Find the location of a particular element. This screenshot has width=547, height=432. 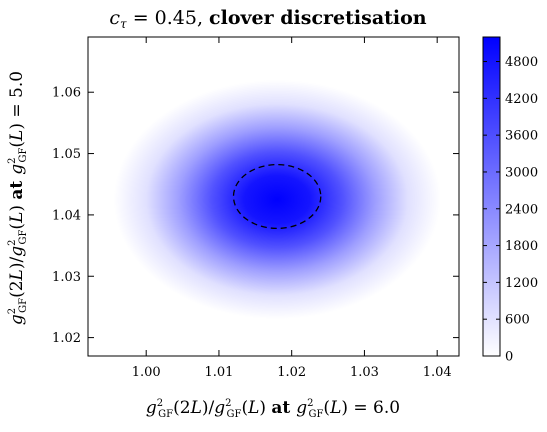

y-tick-label: 1.02 is located at coordinates (66, 338).